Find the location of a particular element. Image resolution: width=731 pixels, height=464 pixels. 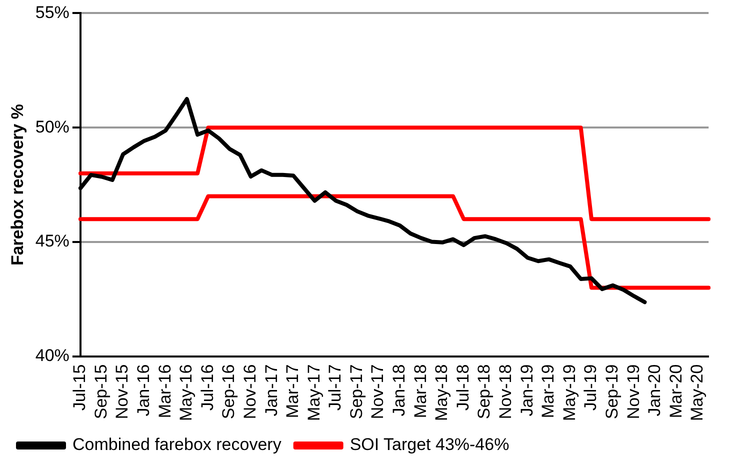

x-tick-label: Sep-18 is located at coordinates (484, 392).